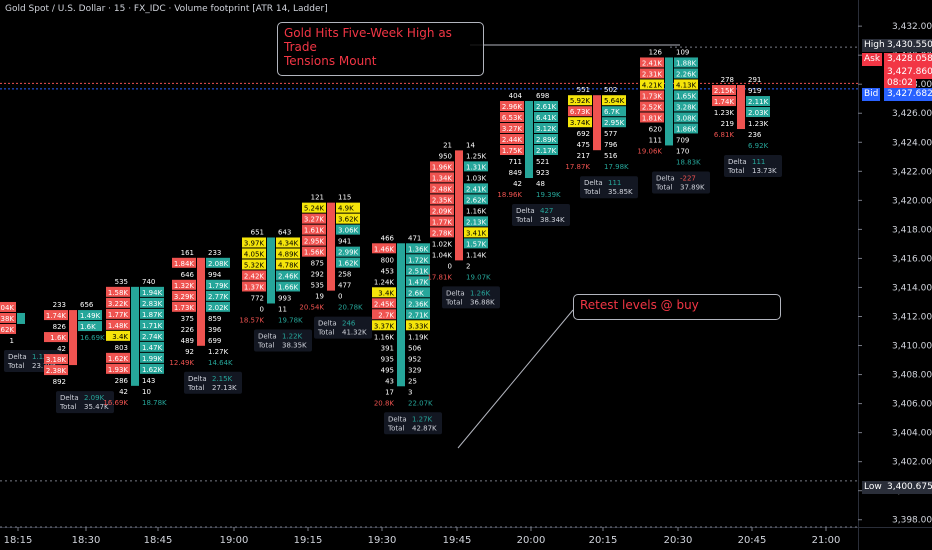  I want to click on buy-volume: 0, so click(340, 297).